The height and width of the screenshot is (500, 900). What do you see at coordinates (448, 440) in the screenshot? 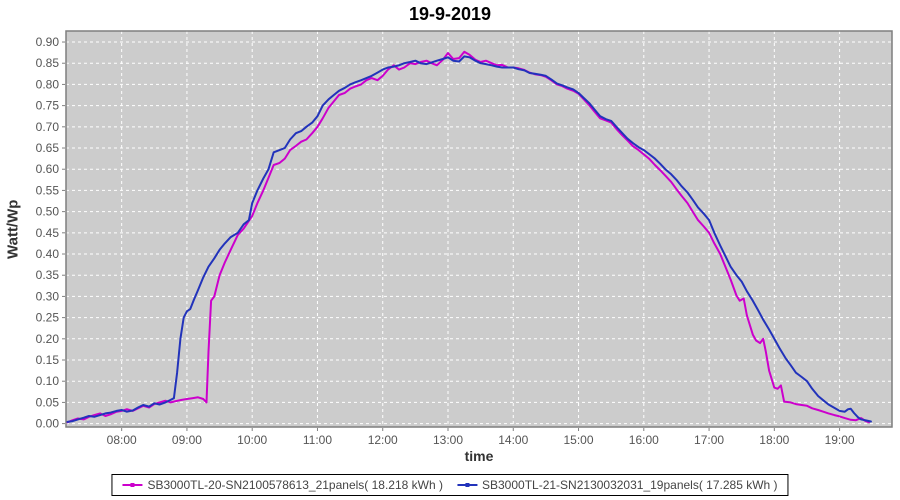
I see `x-tick-label: 13:00` at bounding box center [448, 440].